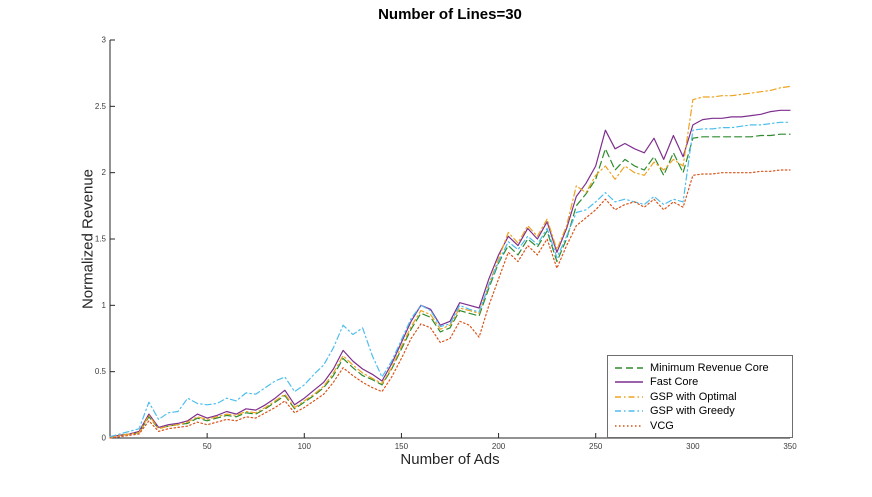  I want to click on legend-line-sample-vcg, so click(629, 425).